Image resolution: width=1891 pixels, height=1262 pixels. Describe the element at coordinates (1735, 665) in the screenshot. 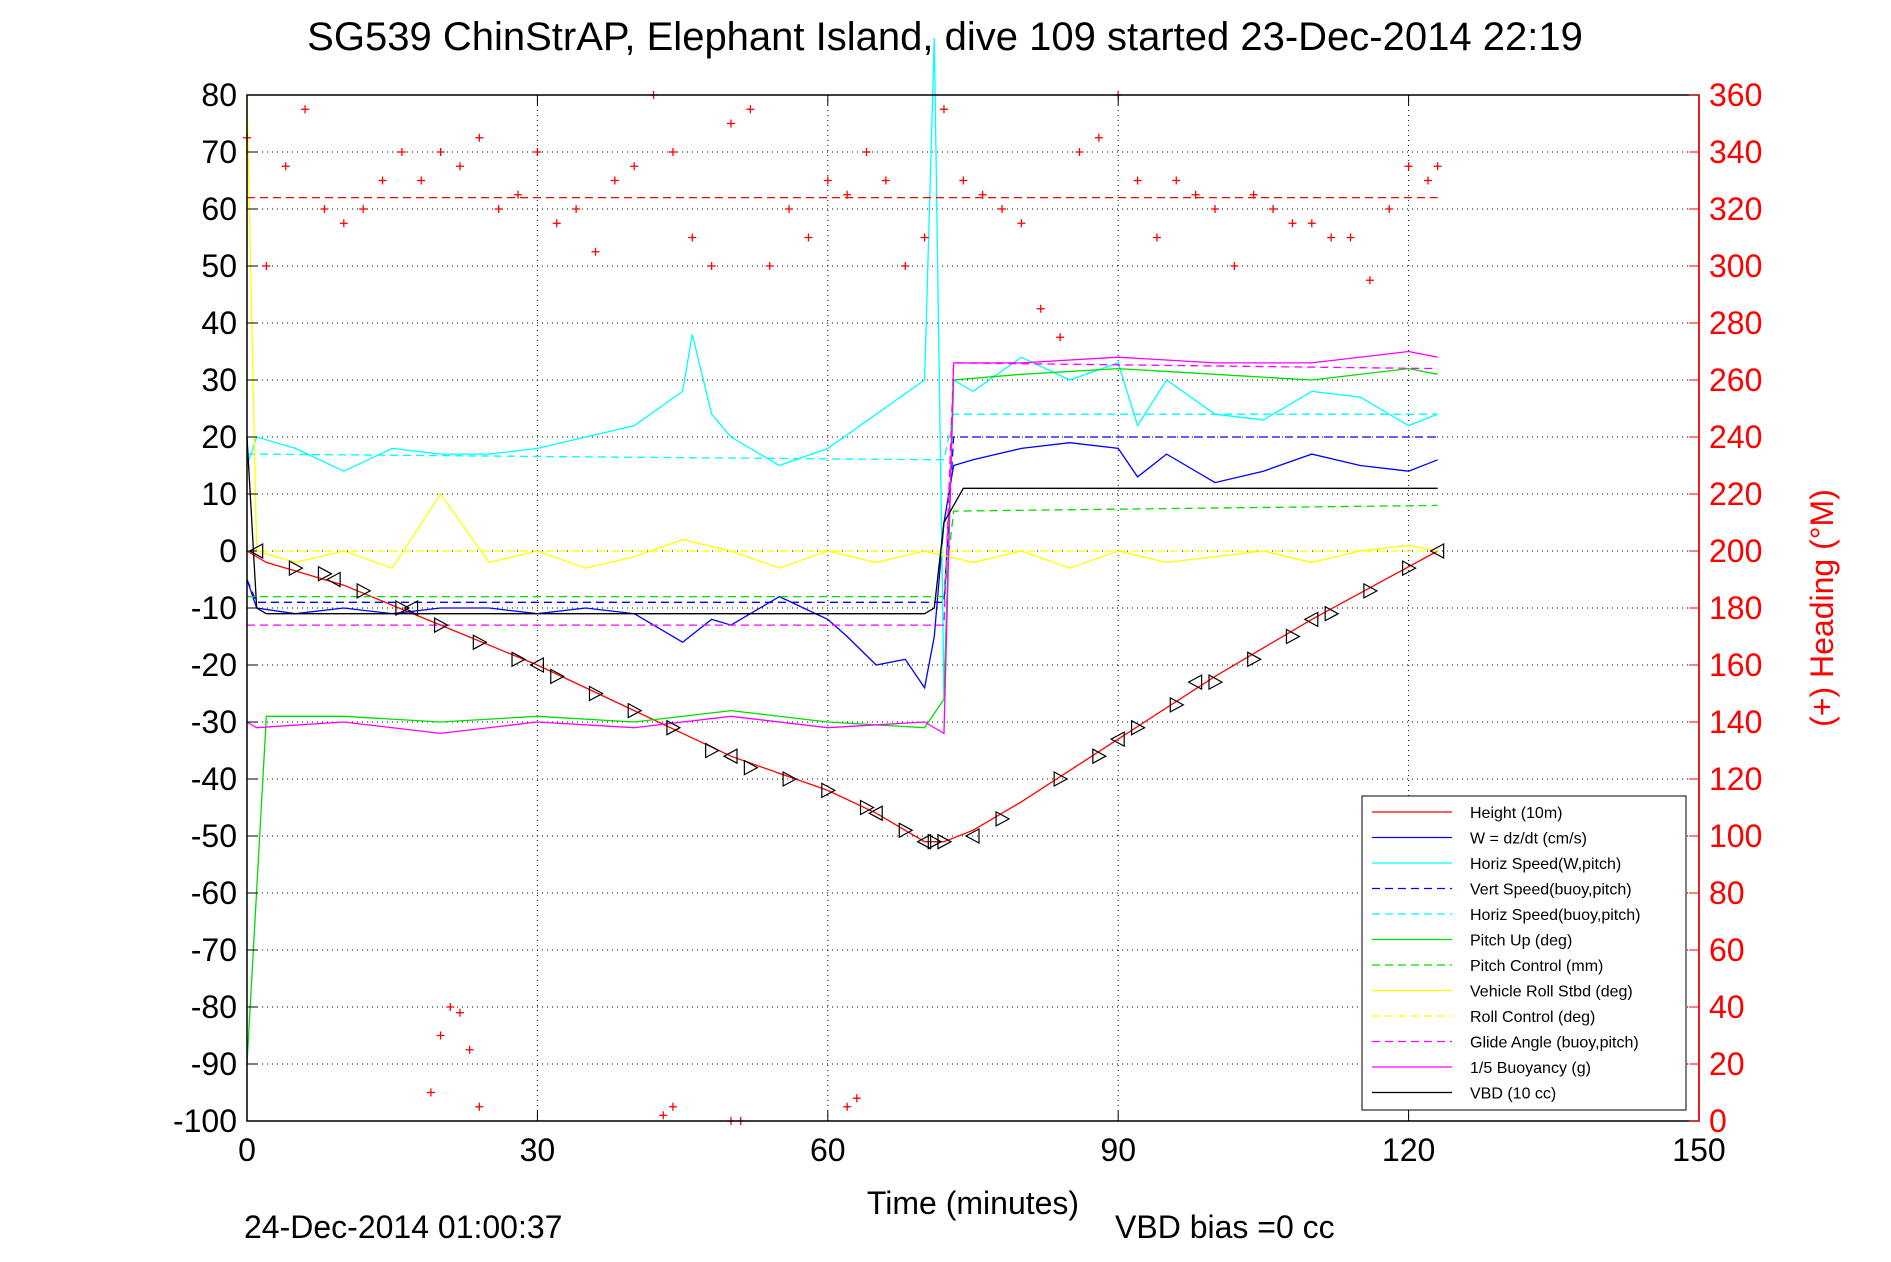

I see `y-right-tick-label: 160` at that location.